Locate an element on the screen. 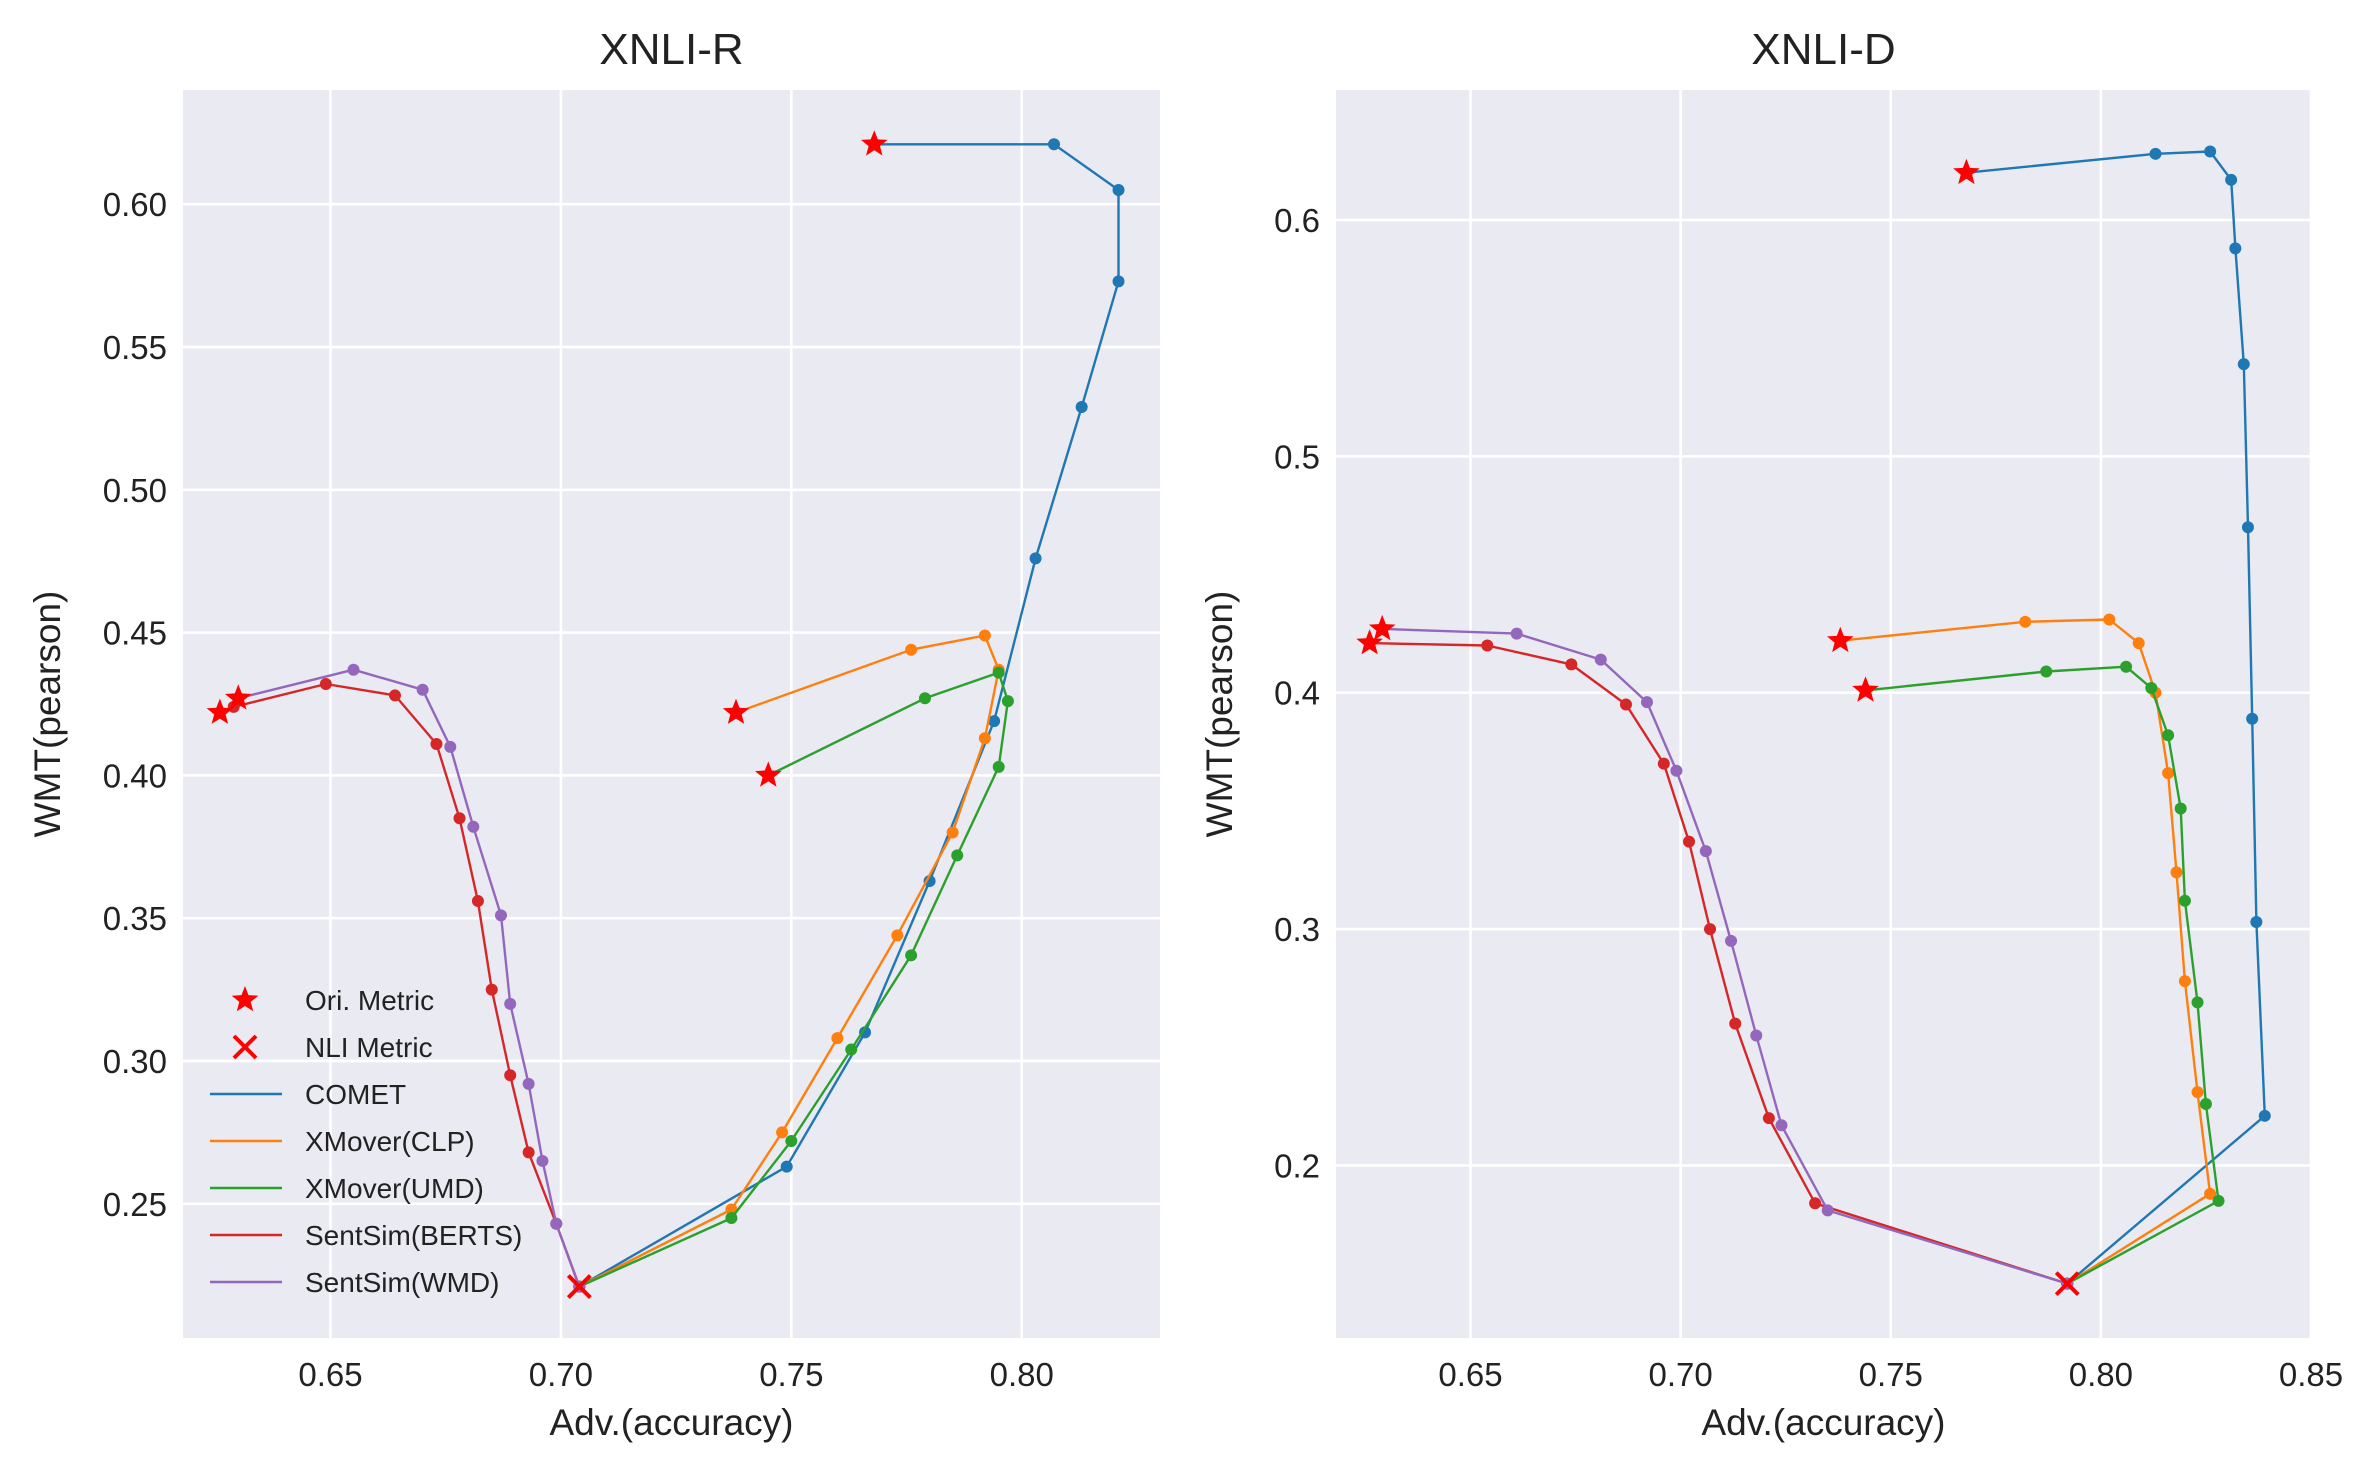 Image resolution: width=2369 pixels, height=1469 pixels. legend-label: COMET is located at coordinates (355, 1094).